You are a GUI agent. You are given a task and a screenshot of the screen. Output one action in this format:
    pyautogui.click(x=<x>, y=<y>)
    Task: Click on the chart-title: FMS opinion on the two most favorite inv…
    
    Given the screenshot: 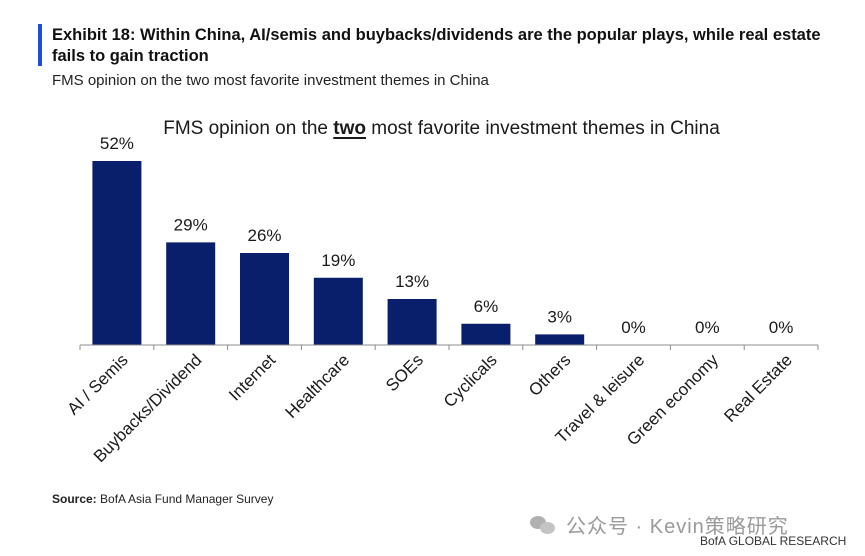 What is the action you would take?
    pyautogui.click(x=432, y=129)
    